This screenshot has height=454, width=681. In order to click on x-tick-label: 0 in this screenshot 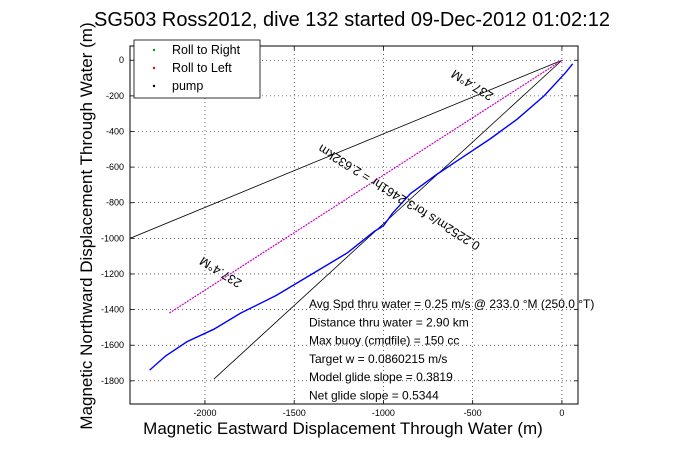, I will do `click(561, 413)`.